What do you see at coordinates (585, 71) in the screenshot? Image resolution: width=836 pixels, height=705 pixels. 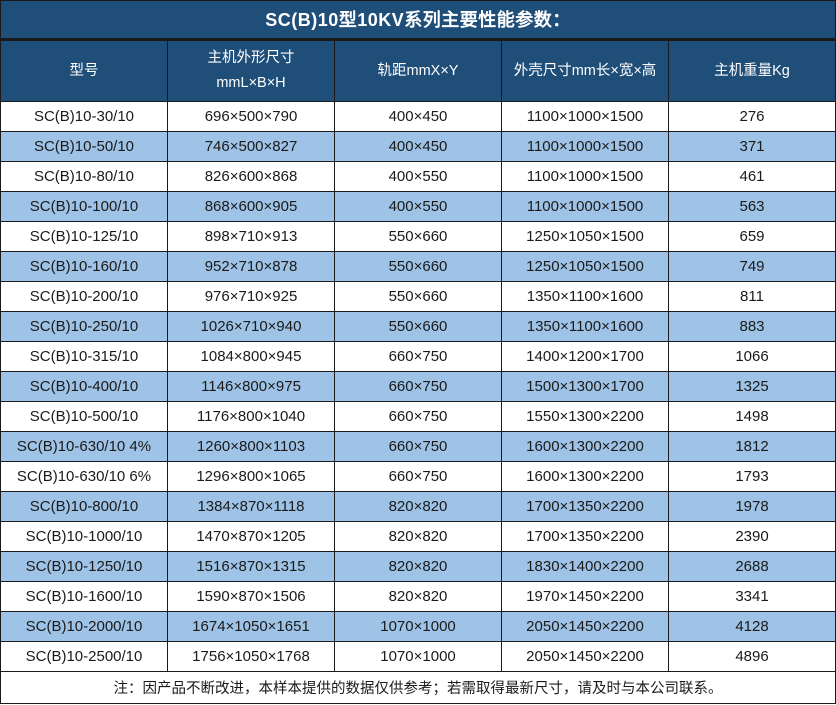 I see `column-header: 外壳尺寸mm长×宽×高` at bounding box center [585, 71].